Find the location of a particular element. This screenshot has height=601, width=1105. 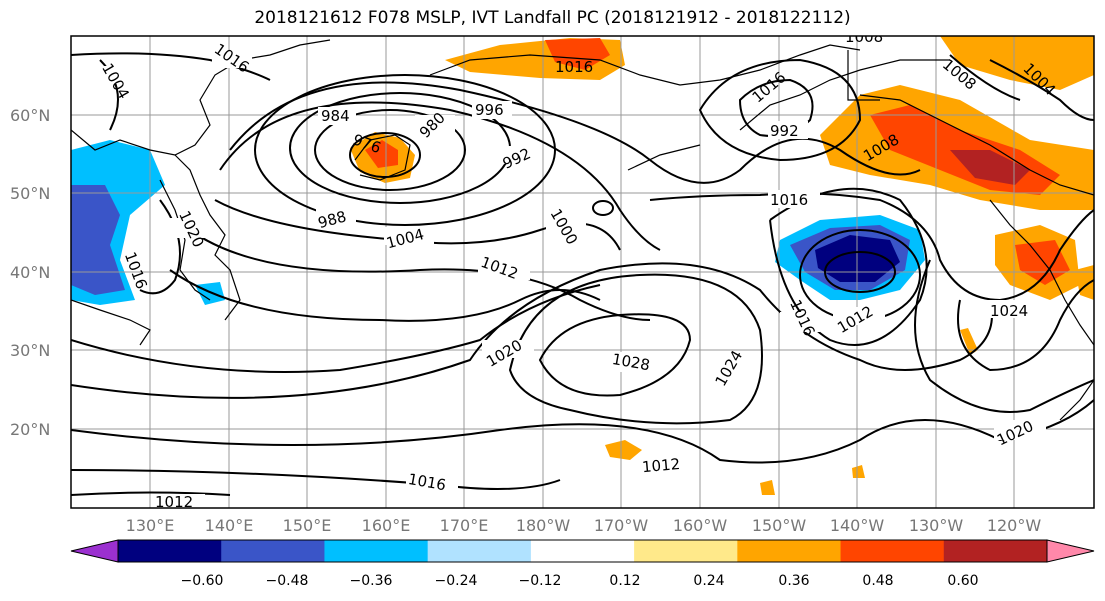

latitude-label: 40°N is located at coordinates (30, 272).